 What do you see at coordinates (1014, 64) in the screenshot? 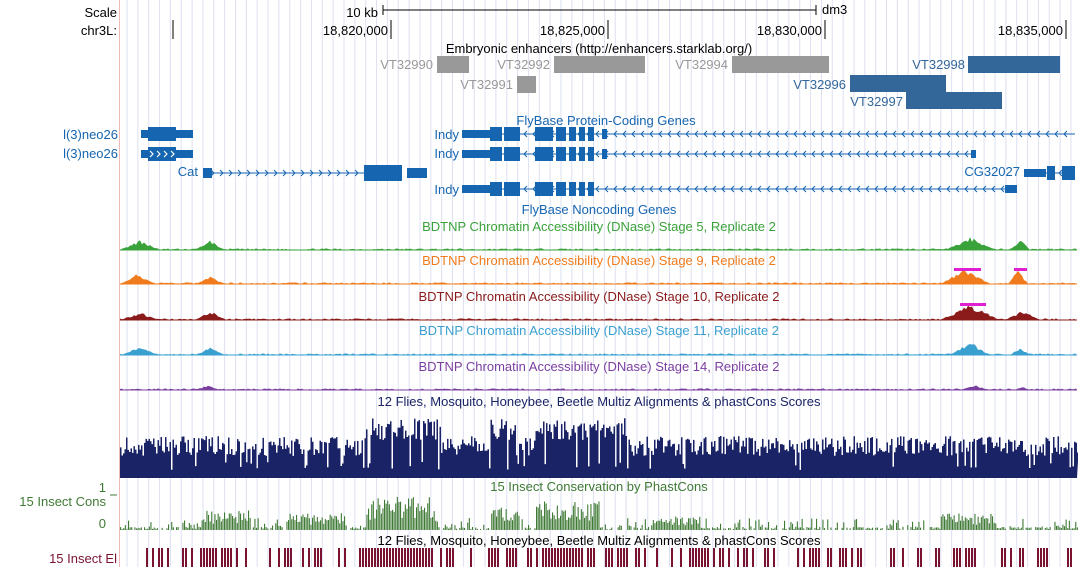
I see `enhancer-vt32998` at bounding box center [1014, 64].